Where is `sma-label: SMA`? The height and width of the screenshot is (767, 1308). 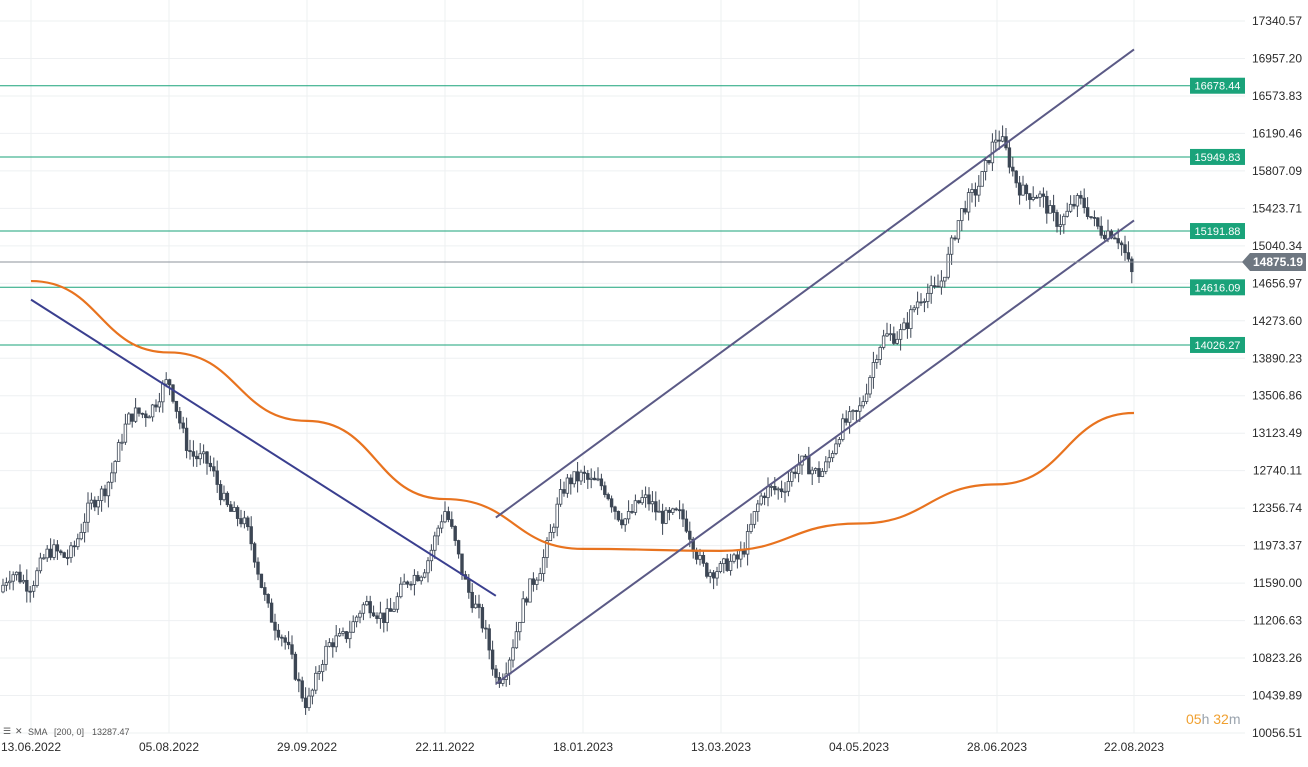 sma-label: SMA is located at coordinates (38, 732).